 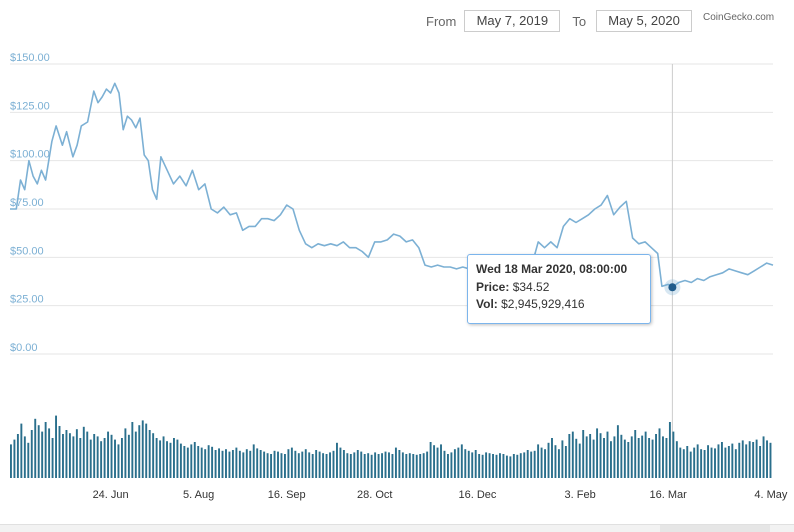 What do you see at coordinates (715, 528) in the screenshot?
I see `scrollbar-thumb` at bounding box center [715, 528].